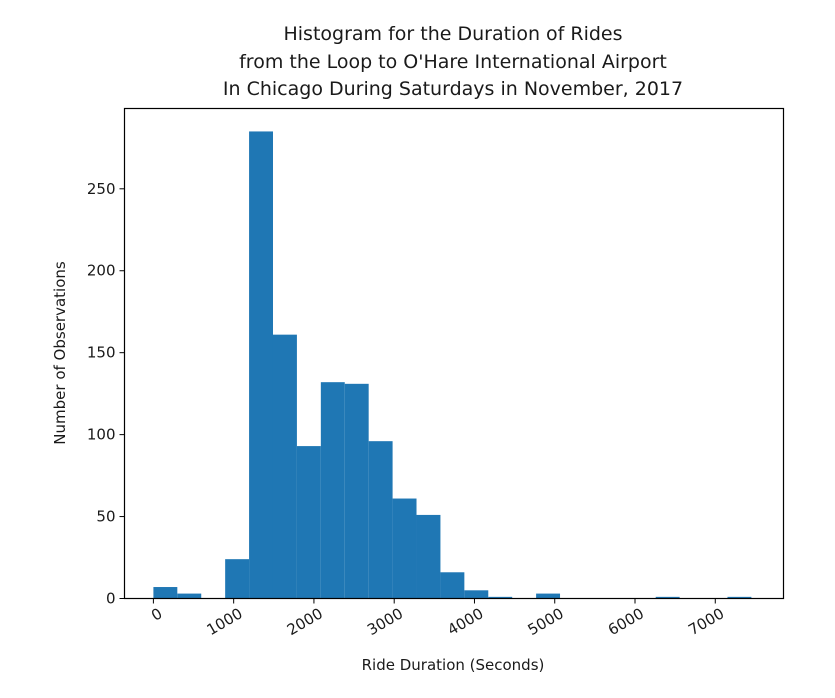 The width and height of the screenshot is (835, 698). I want to click on x-tick-label: 2000, so click(305, 621).